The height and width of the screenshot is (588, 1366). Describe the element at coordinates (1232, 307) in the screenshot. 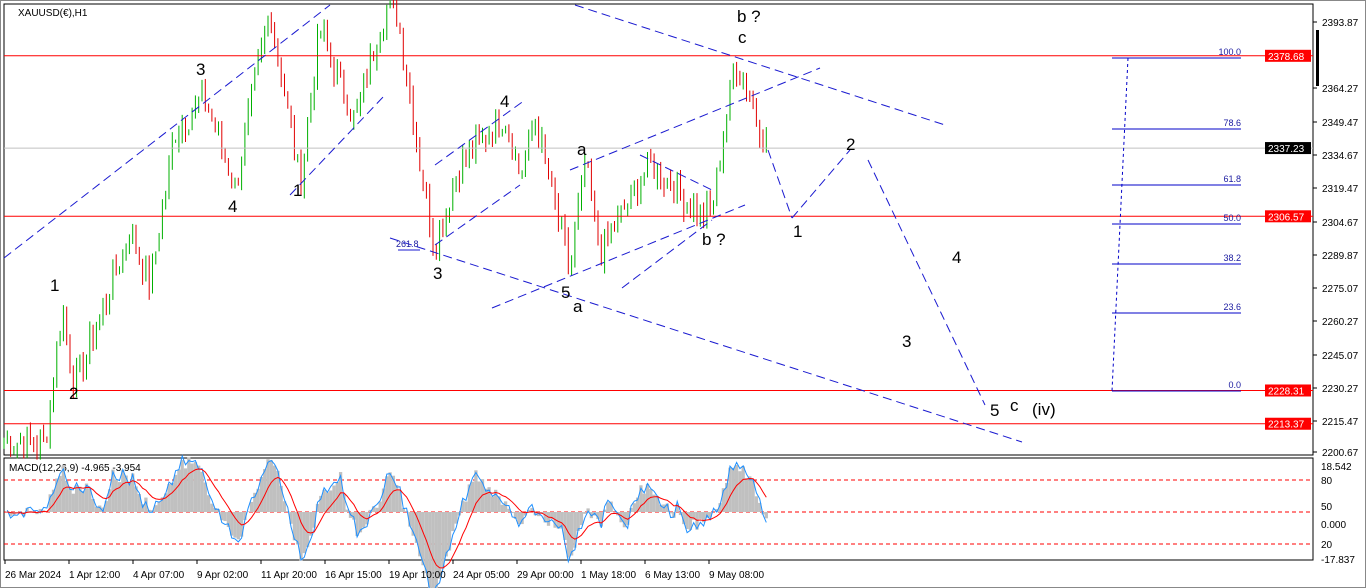

I see `fib-level-label: 23.6` at that location.